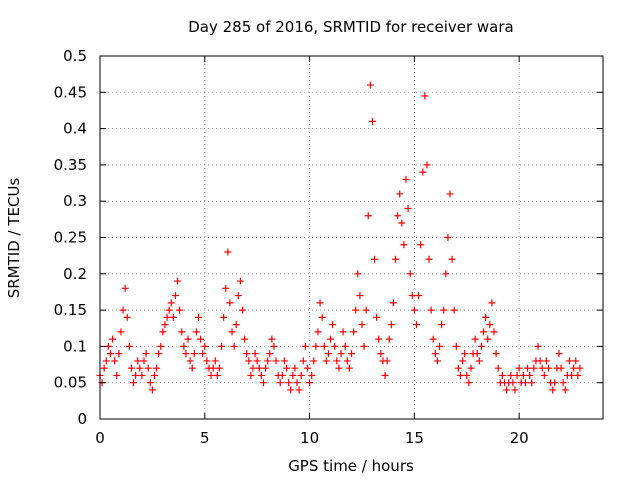  Describe the element at coordinates (14, 238) in the screenshot. I see `y-axis-label: SRMTID / TECUs` at that location.